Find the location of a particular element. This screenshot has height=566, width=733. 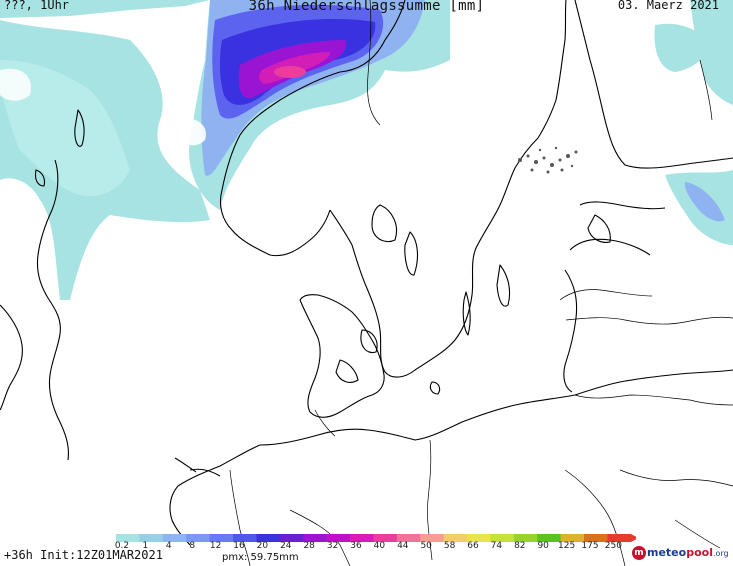

legend-label: 8 is located at coordinates (192, 546).